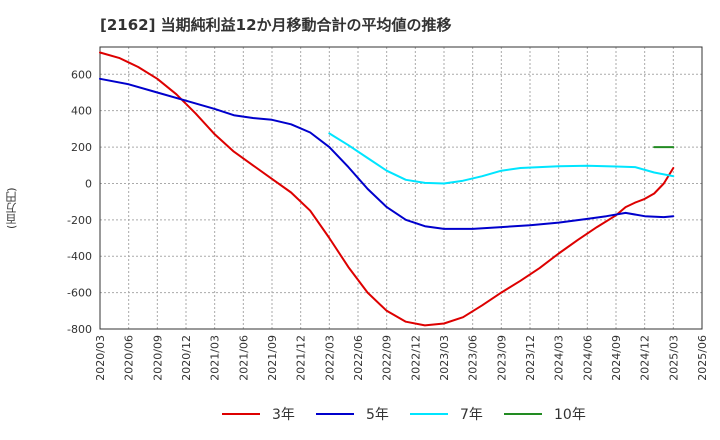 The height and width of the screenshot is (440, 720). I want to click on y-tick-label: -400, so click(79, 256).